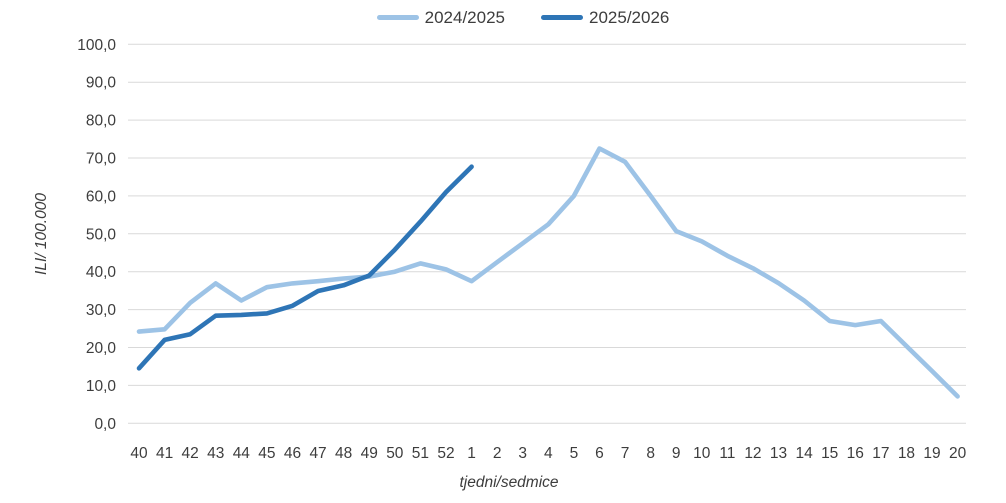  What do you see at coordinates (778, 453) in the screenshot?
I see `x-tick-label: 13` at bounding box center [778, 453].